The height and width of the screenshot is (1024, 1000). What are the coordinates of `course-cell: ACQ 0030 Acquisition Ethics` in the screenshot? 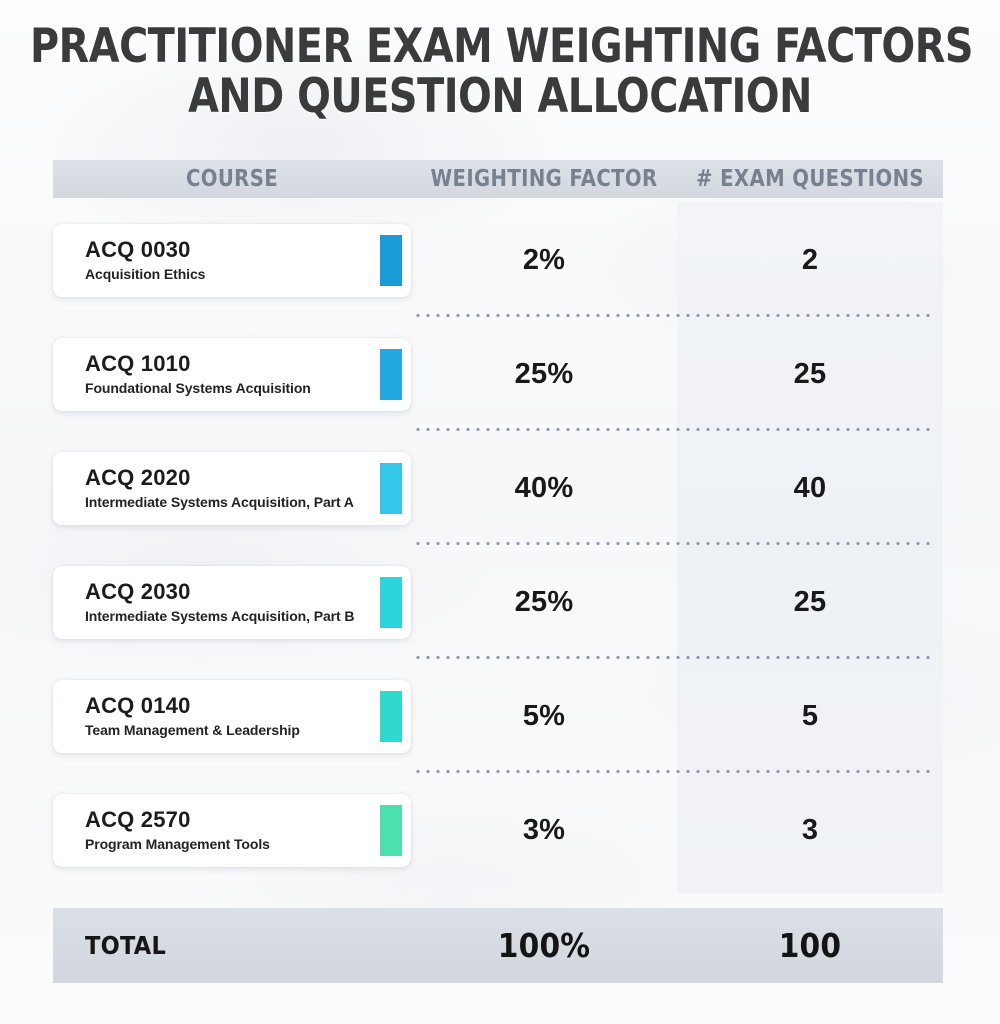 It's located at (232, 260).